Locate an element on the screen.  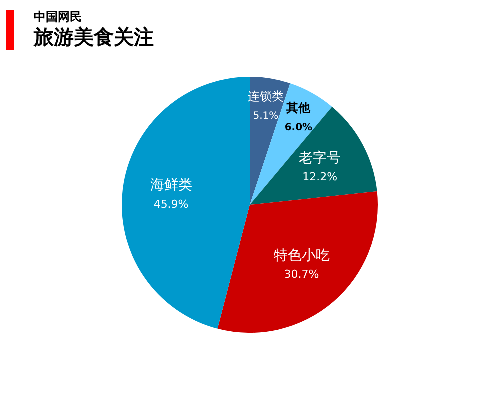
data-label: 5.1% is located at coordinates (266, 116).